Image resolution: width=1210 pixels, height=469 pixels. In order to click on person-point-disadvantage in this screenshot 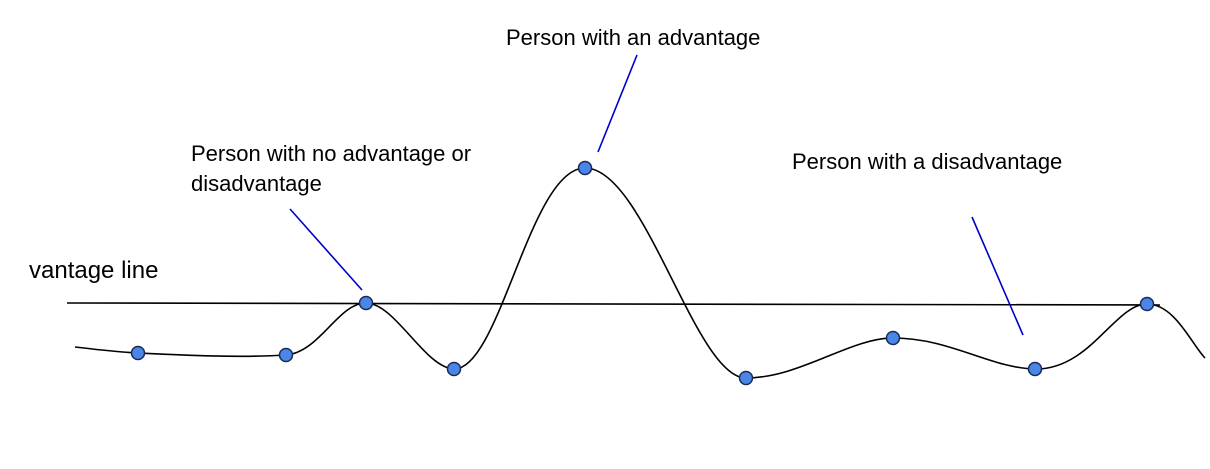, I will do `click(1035, 369)`.